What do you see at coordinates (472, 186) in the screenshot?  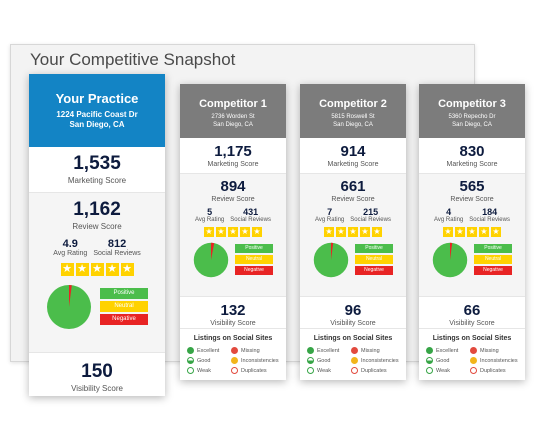 I see `review-score-value: 565` at bounding box center [472, 186].